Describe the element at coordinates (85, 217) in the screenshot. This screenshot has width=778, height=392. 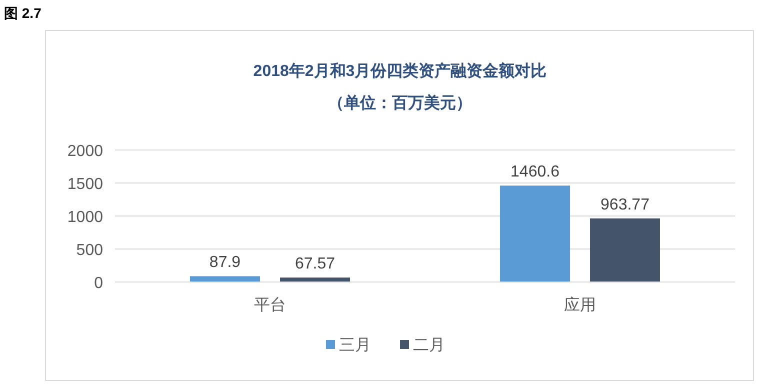
I see `y-tick-label: 1000` at that location.